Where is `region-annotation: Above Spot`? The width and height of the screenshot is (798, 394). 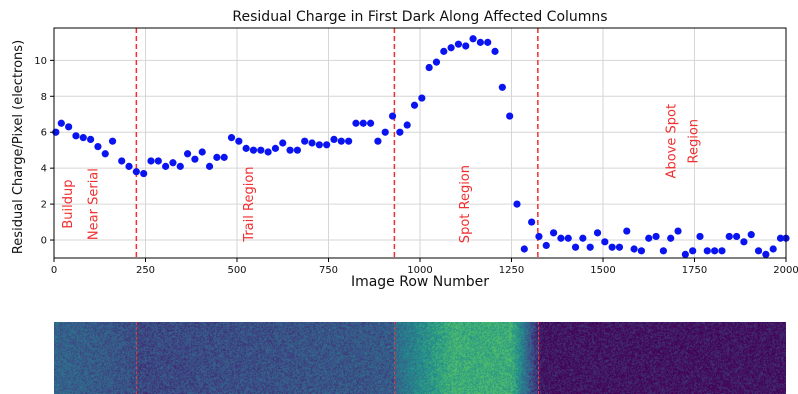 region-annotation: Above Spot is located at coordinates (672, 141).